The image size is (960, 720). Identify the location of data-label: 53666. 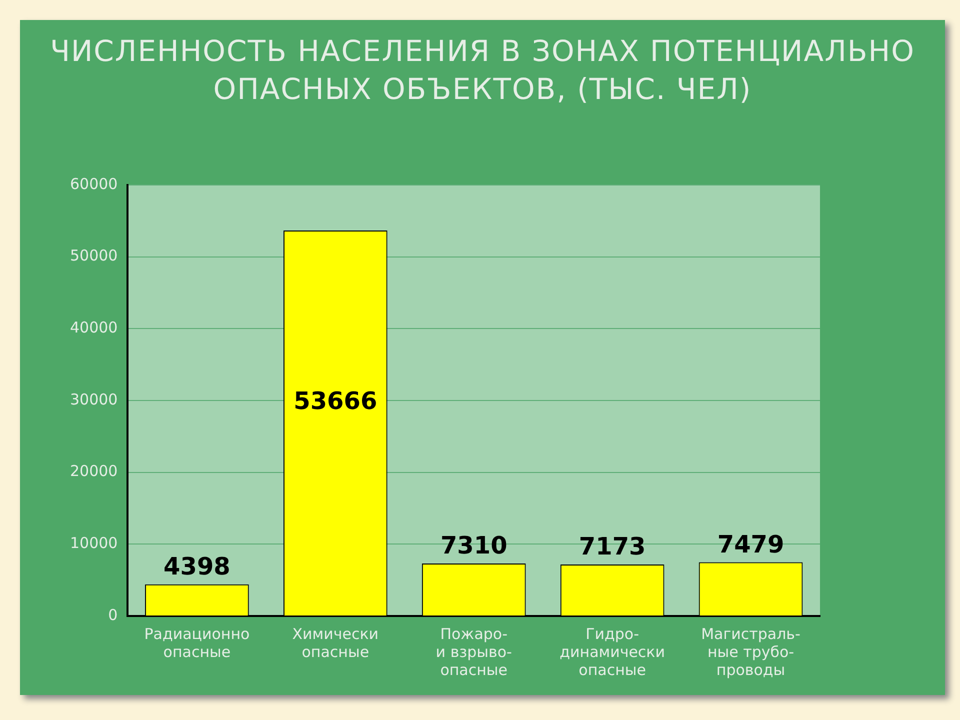
(336, 401).